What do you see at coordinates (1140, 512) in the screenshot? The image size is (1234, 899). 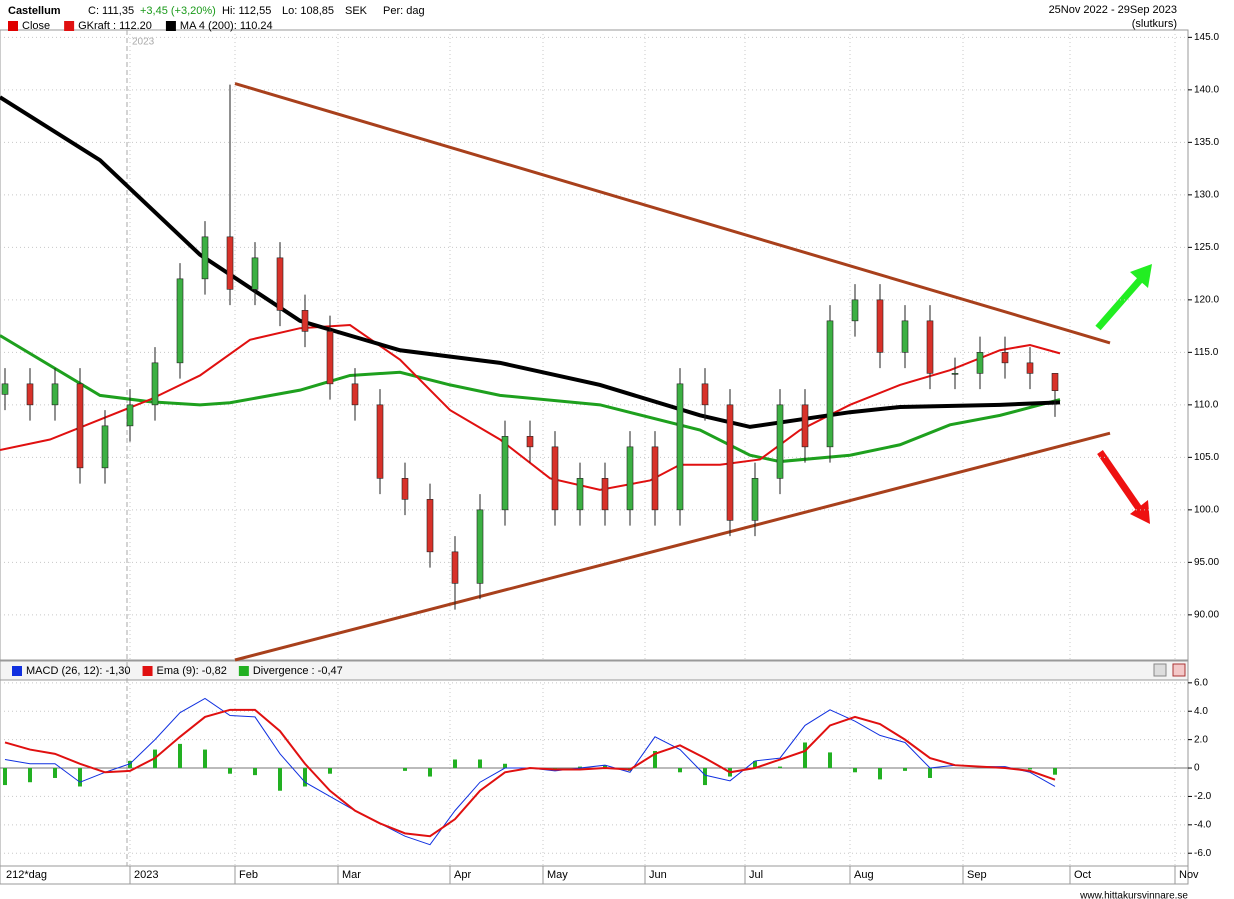 I see `down-arrow-head` at bounding box center [1140, 512].